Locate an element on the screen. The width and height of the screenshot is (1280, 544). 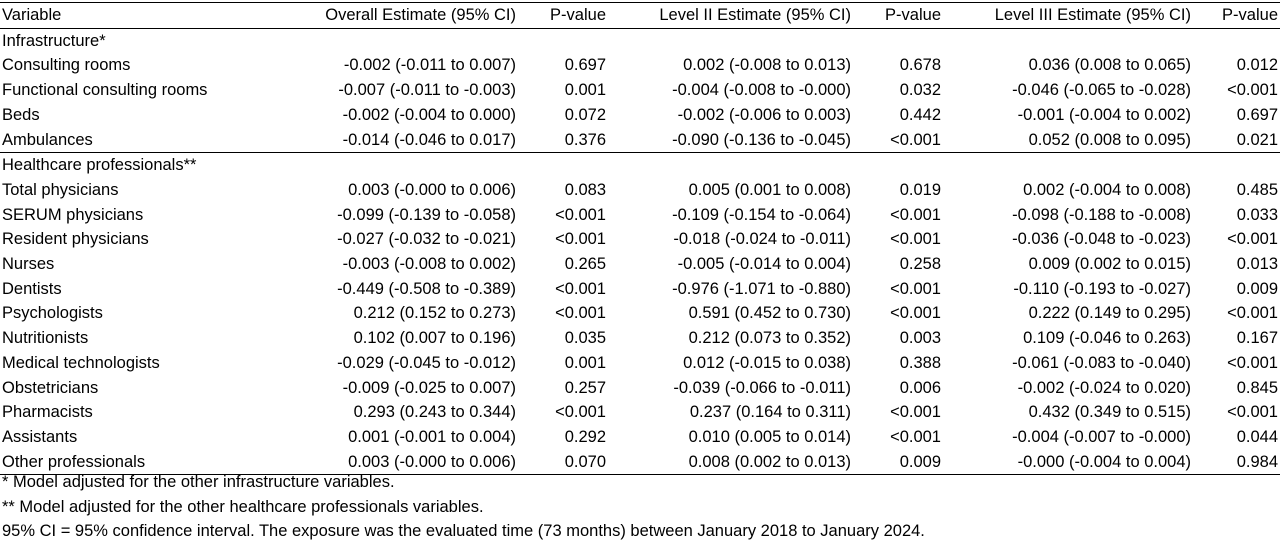
estimate-cell: -0.110 (-0.193 to -0.027) is located at coordinates (1102, 288).